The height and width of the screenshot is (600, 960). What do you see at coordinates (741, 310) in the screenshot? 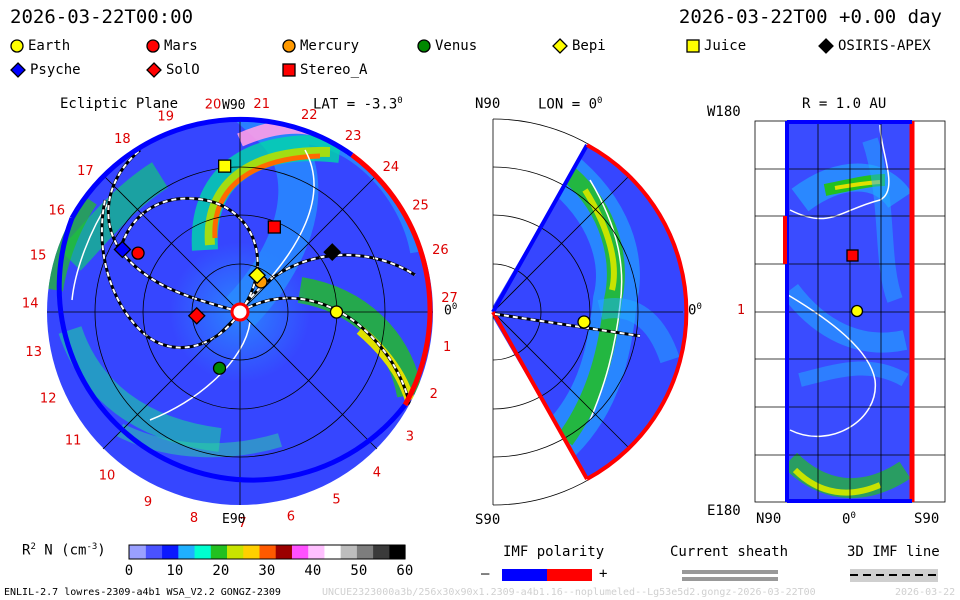
I see `radial-mid-left: 1` at bounding box center [741, 310].